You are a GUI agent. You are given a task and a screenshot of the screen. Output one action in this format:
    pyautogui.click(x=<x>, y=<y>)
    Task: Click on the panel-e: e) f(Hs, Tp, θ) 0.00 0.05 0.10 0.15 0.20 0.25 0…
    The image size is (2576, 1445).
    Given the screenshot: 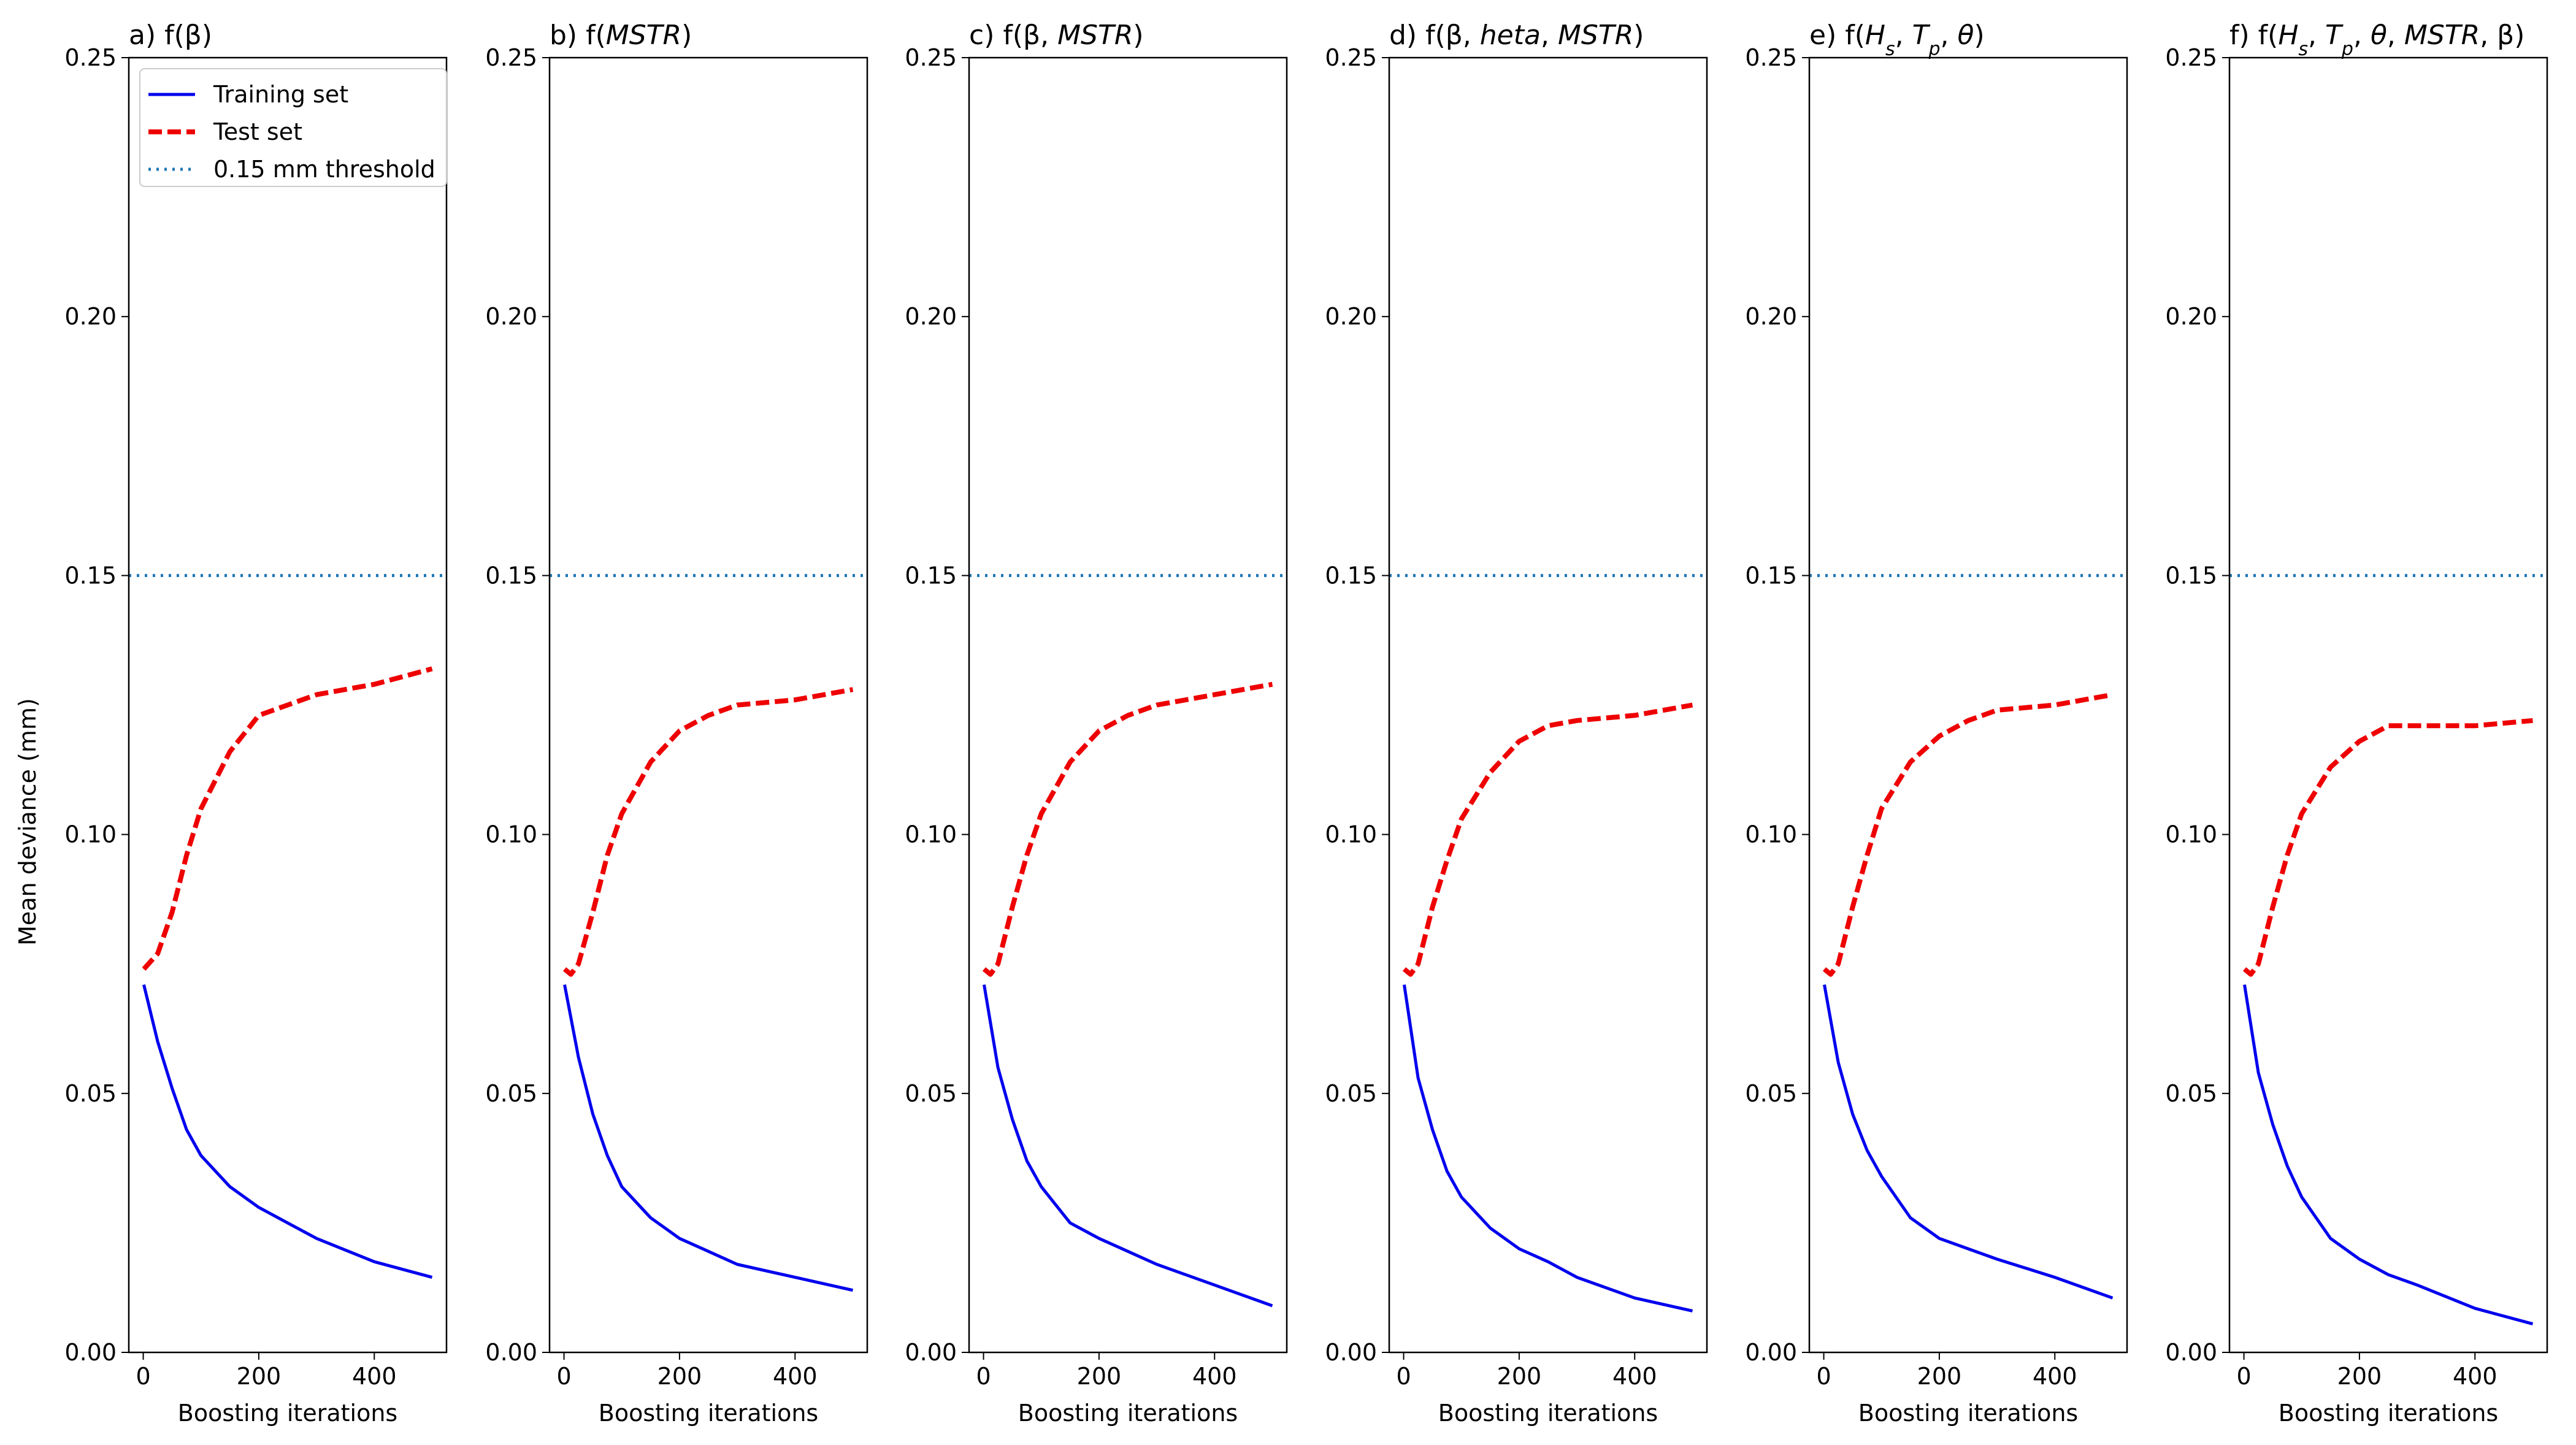 What is the action you would take?
    pyautogui.click(x=1936, y=723)
    